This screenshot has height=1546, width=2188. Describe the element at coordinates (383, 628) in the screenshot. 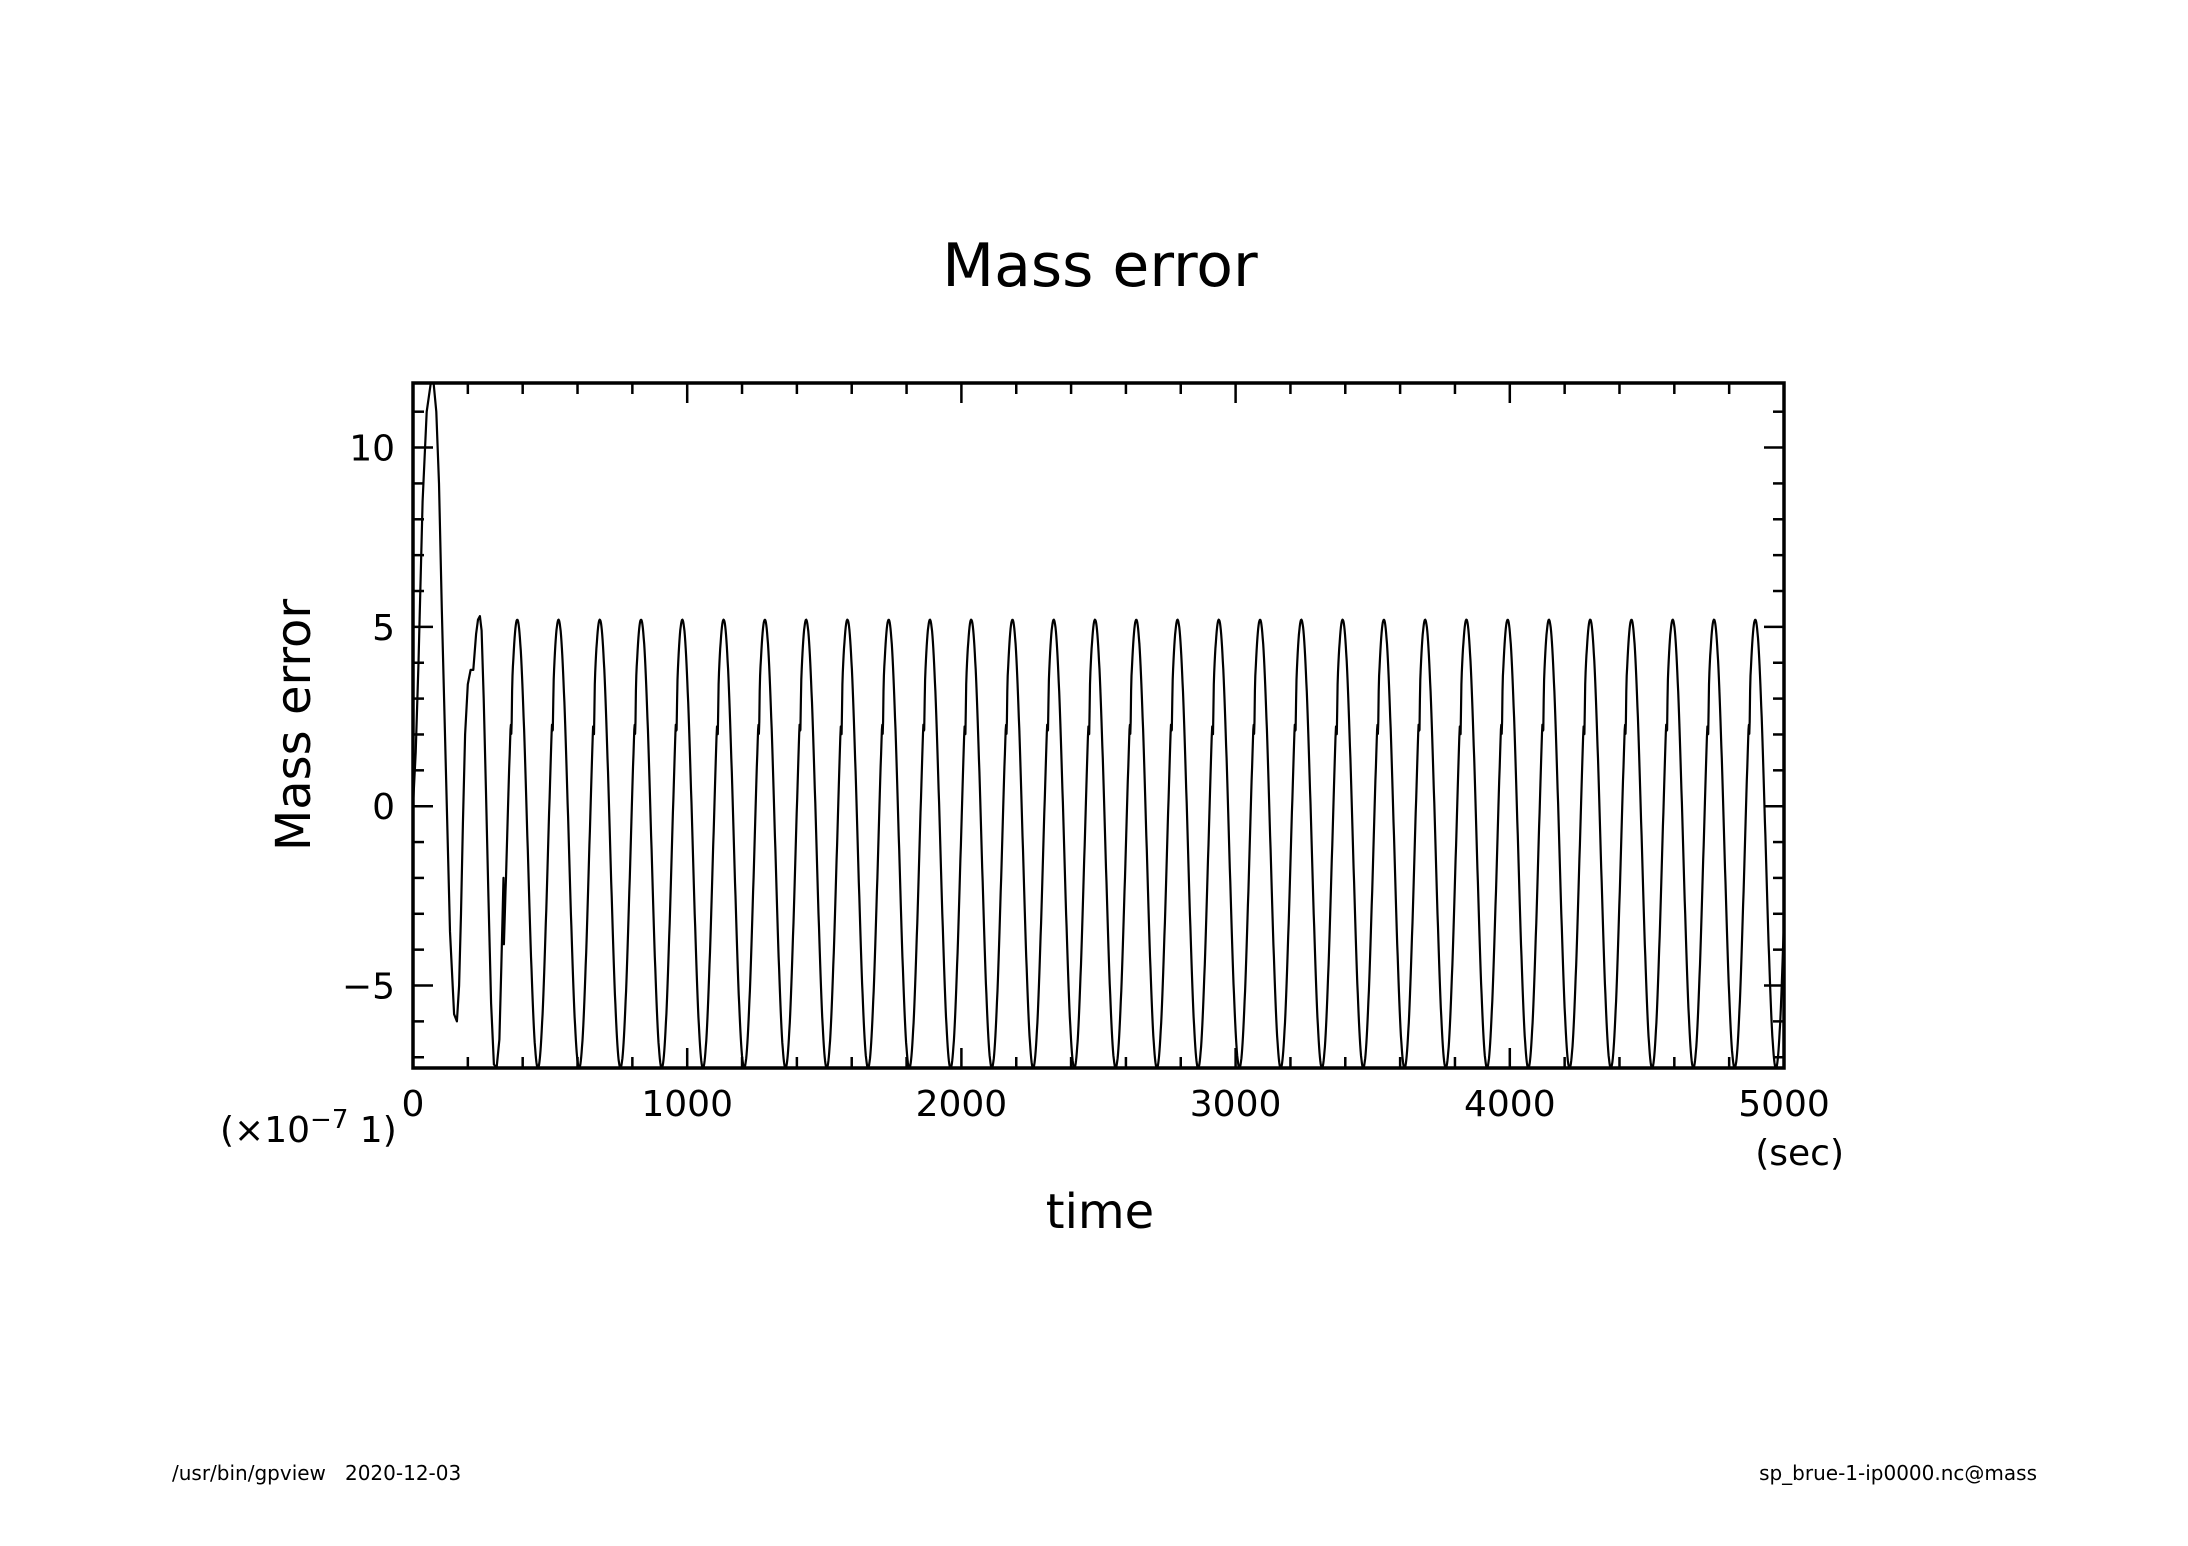

I see `y-tick-label: 5` at that location.